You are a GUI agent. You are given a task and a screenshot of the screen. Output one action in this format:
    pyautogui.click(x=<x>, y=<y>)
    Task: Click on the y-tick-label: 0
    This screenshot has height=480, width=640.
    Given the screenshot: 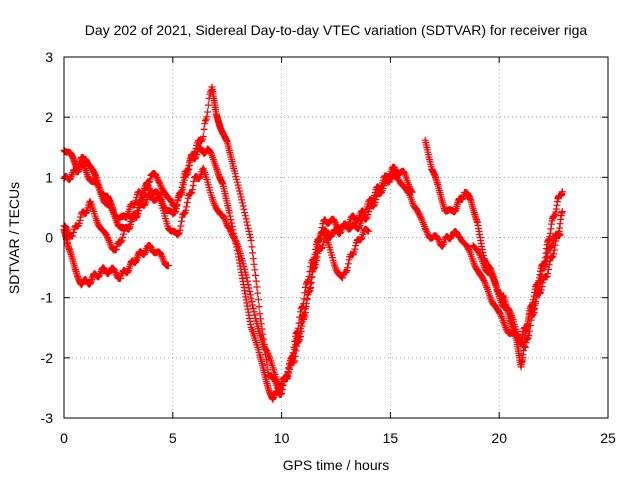 What is the action you would take?
    pyautogui.click(x=49, y=238)
    